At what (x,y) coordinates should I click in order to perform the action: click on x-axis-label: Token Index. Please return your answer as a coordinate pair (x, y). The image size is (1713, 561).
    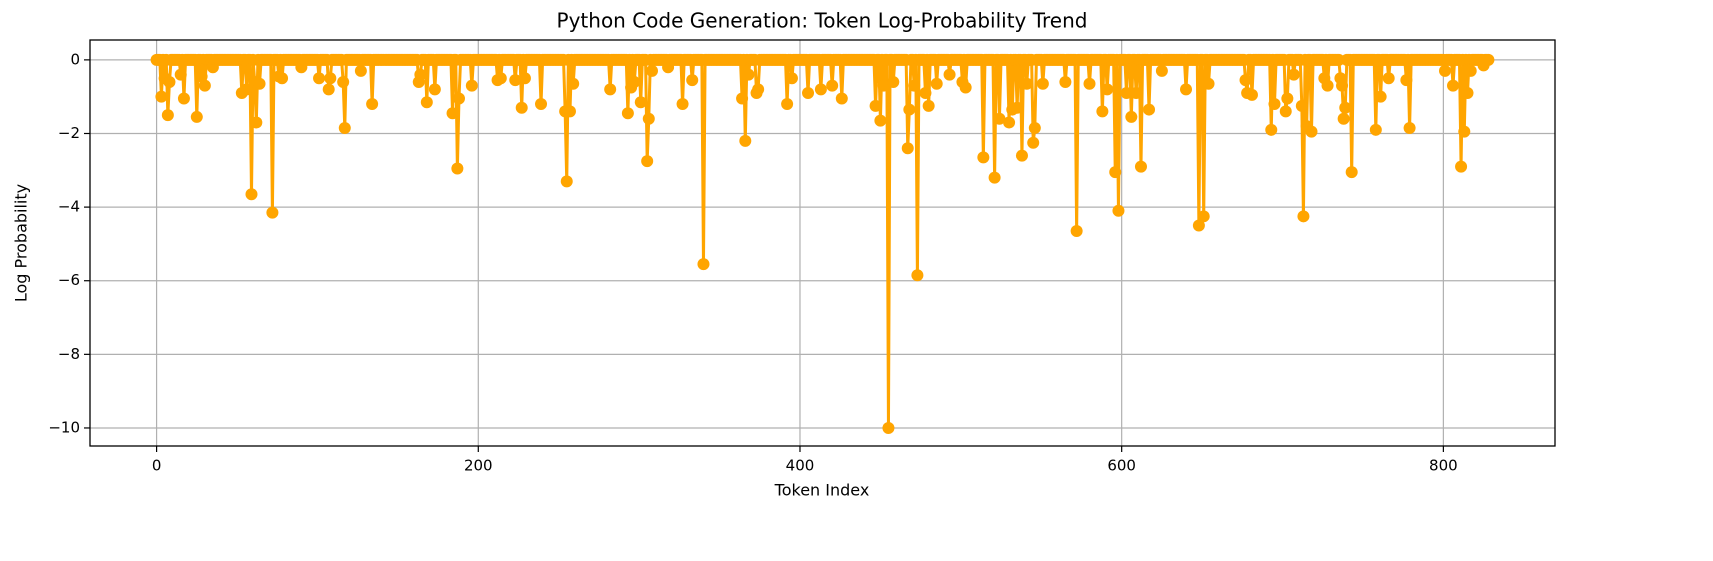
    Looking at the image, I should click on (822, 490).